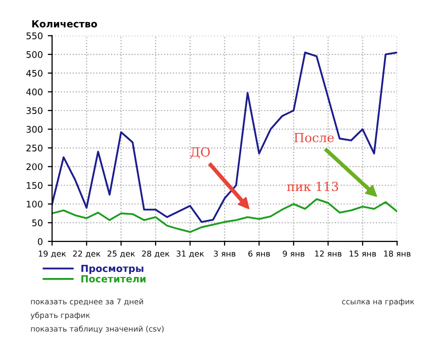 This screenshot has height=340, width=434. What do you see at coordinates (34, 129) in the screenshot?
I see `y-tick-label: 300` at bounding box center [34, 129].